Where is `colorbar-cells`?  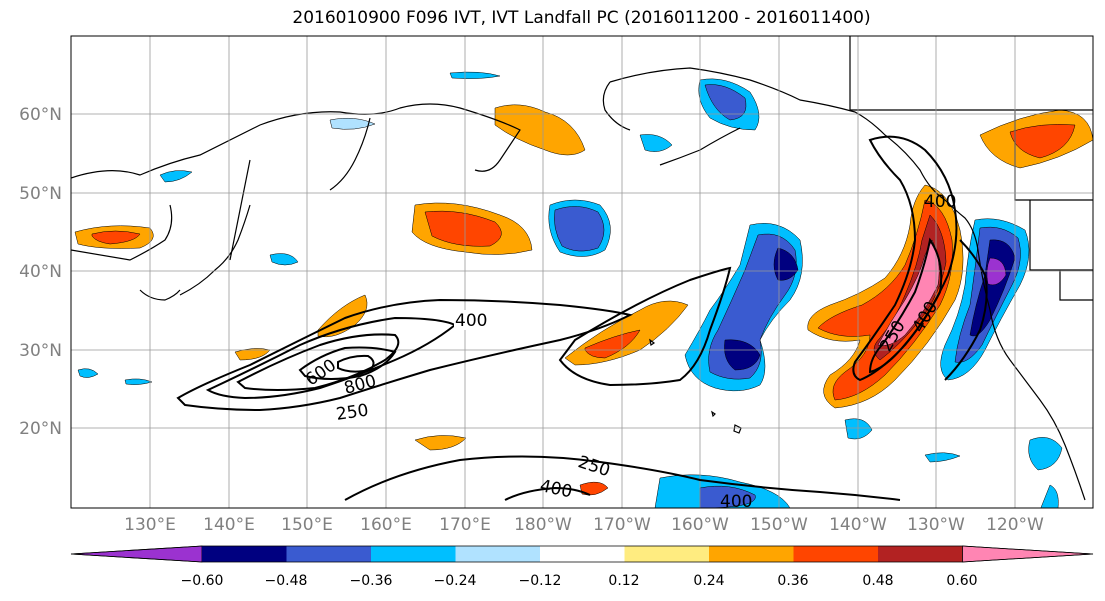 colorbar-cells is located at coordinates (582, 554).